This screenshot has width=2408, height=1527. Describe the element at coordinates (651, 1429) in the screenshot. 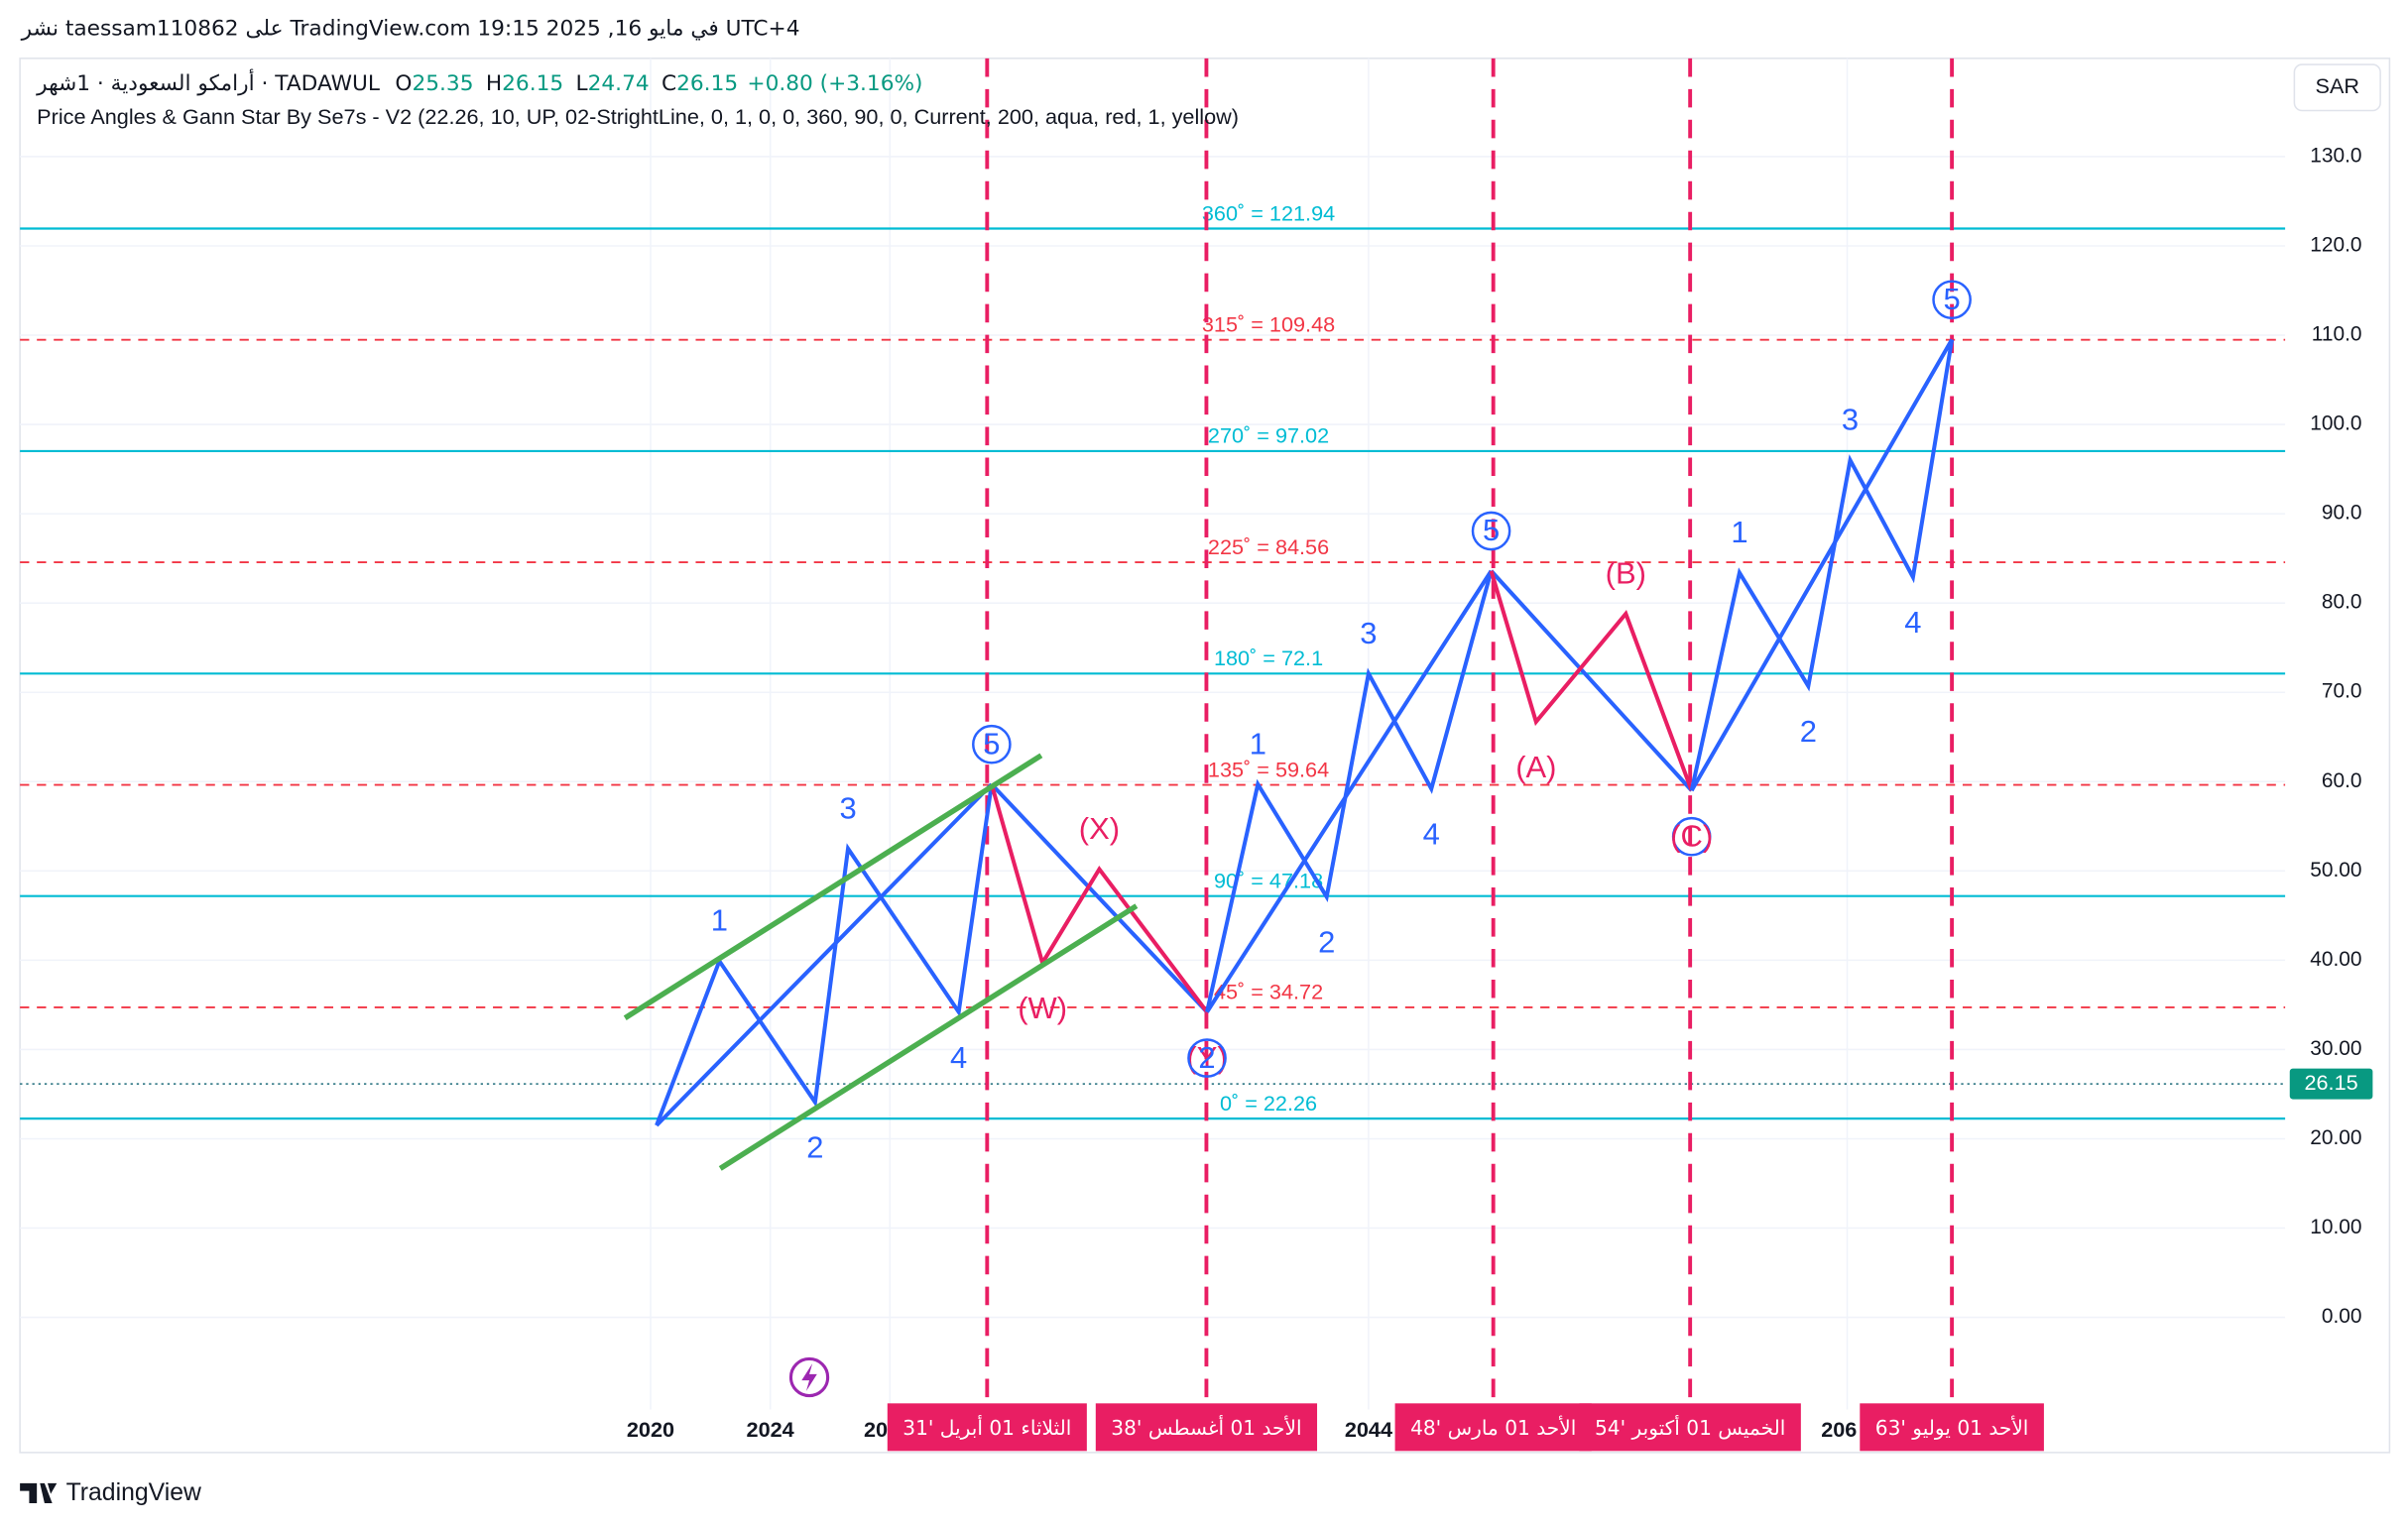

I see `x-tick-label: 2020` at that location.